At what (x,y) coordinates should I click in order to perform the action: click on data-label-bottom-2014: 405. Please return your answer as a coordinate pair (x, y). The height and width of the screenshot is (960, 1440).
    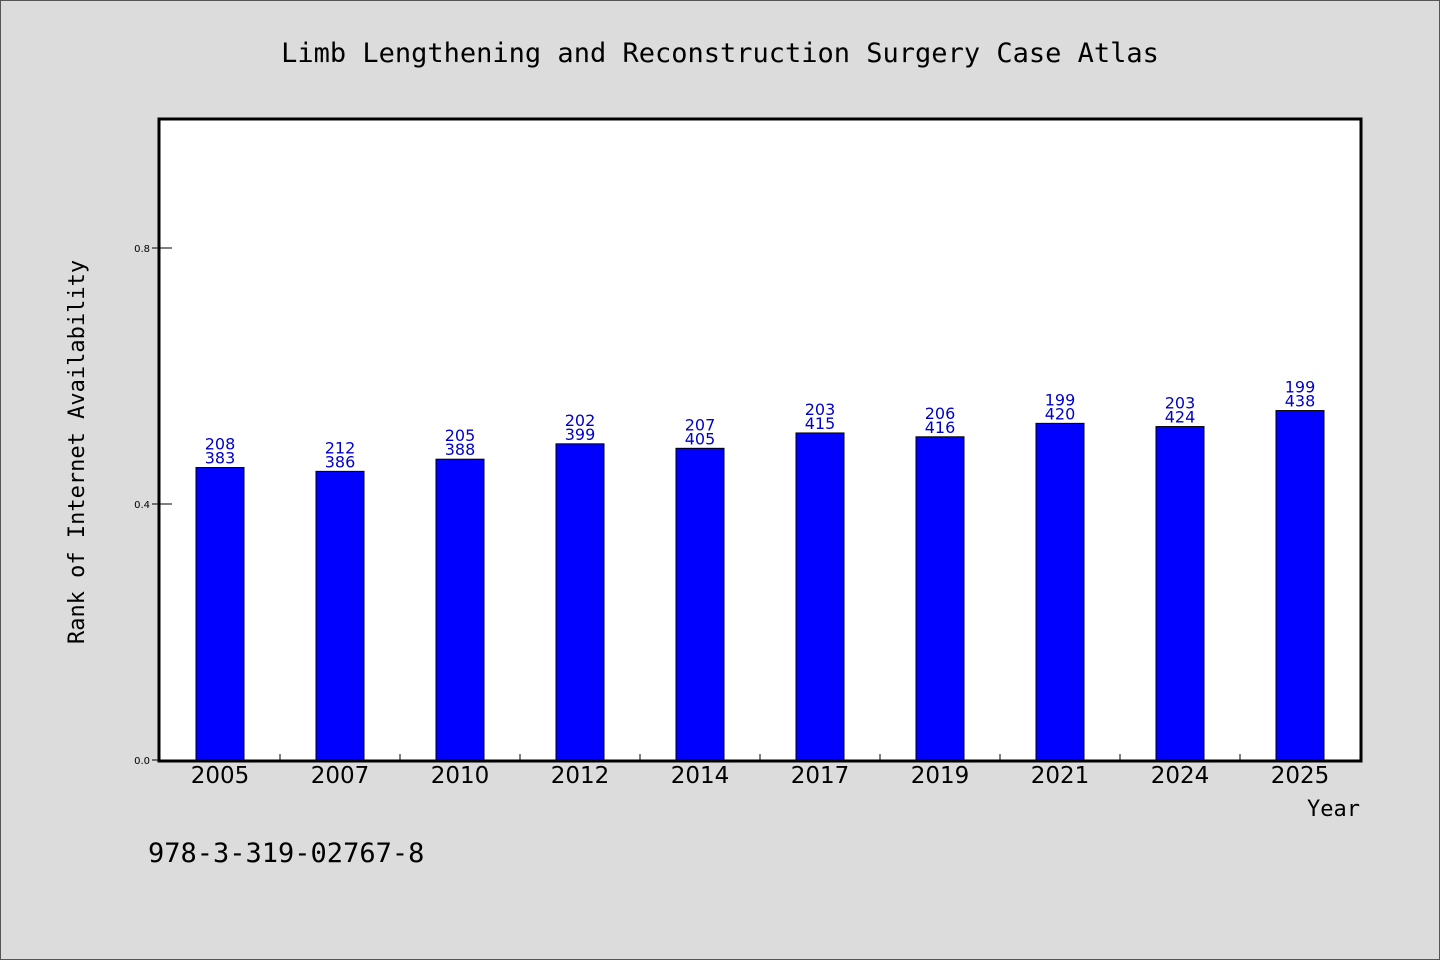
    Looking at the image, I should click on (700, 438).